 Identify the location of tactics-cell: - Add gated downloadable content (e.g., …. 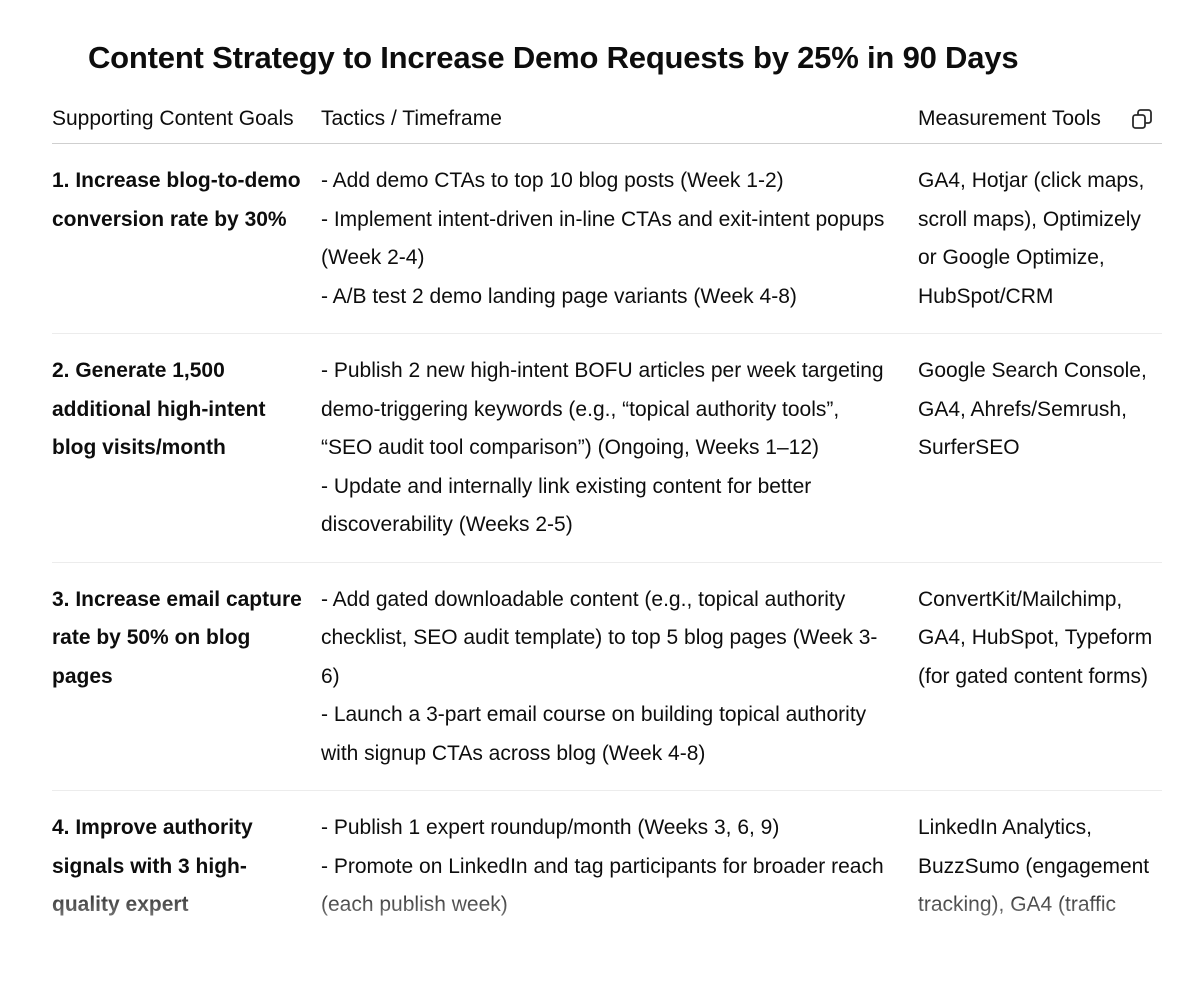
(619, 676).